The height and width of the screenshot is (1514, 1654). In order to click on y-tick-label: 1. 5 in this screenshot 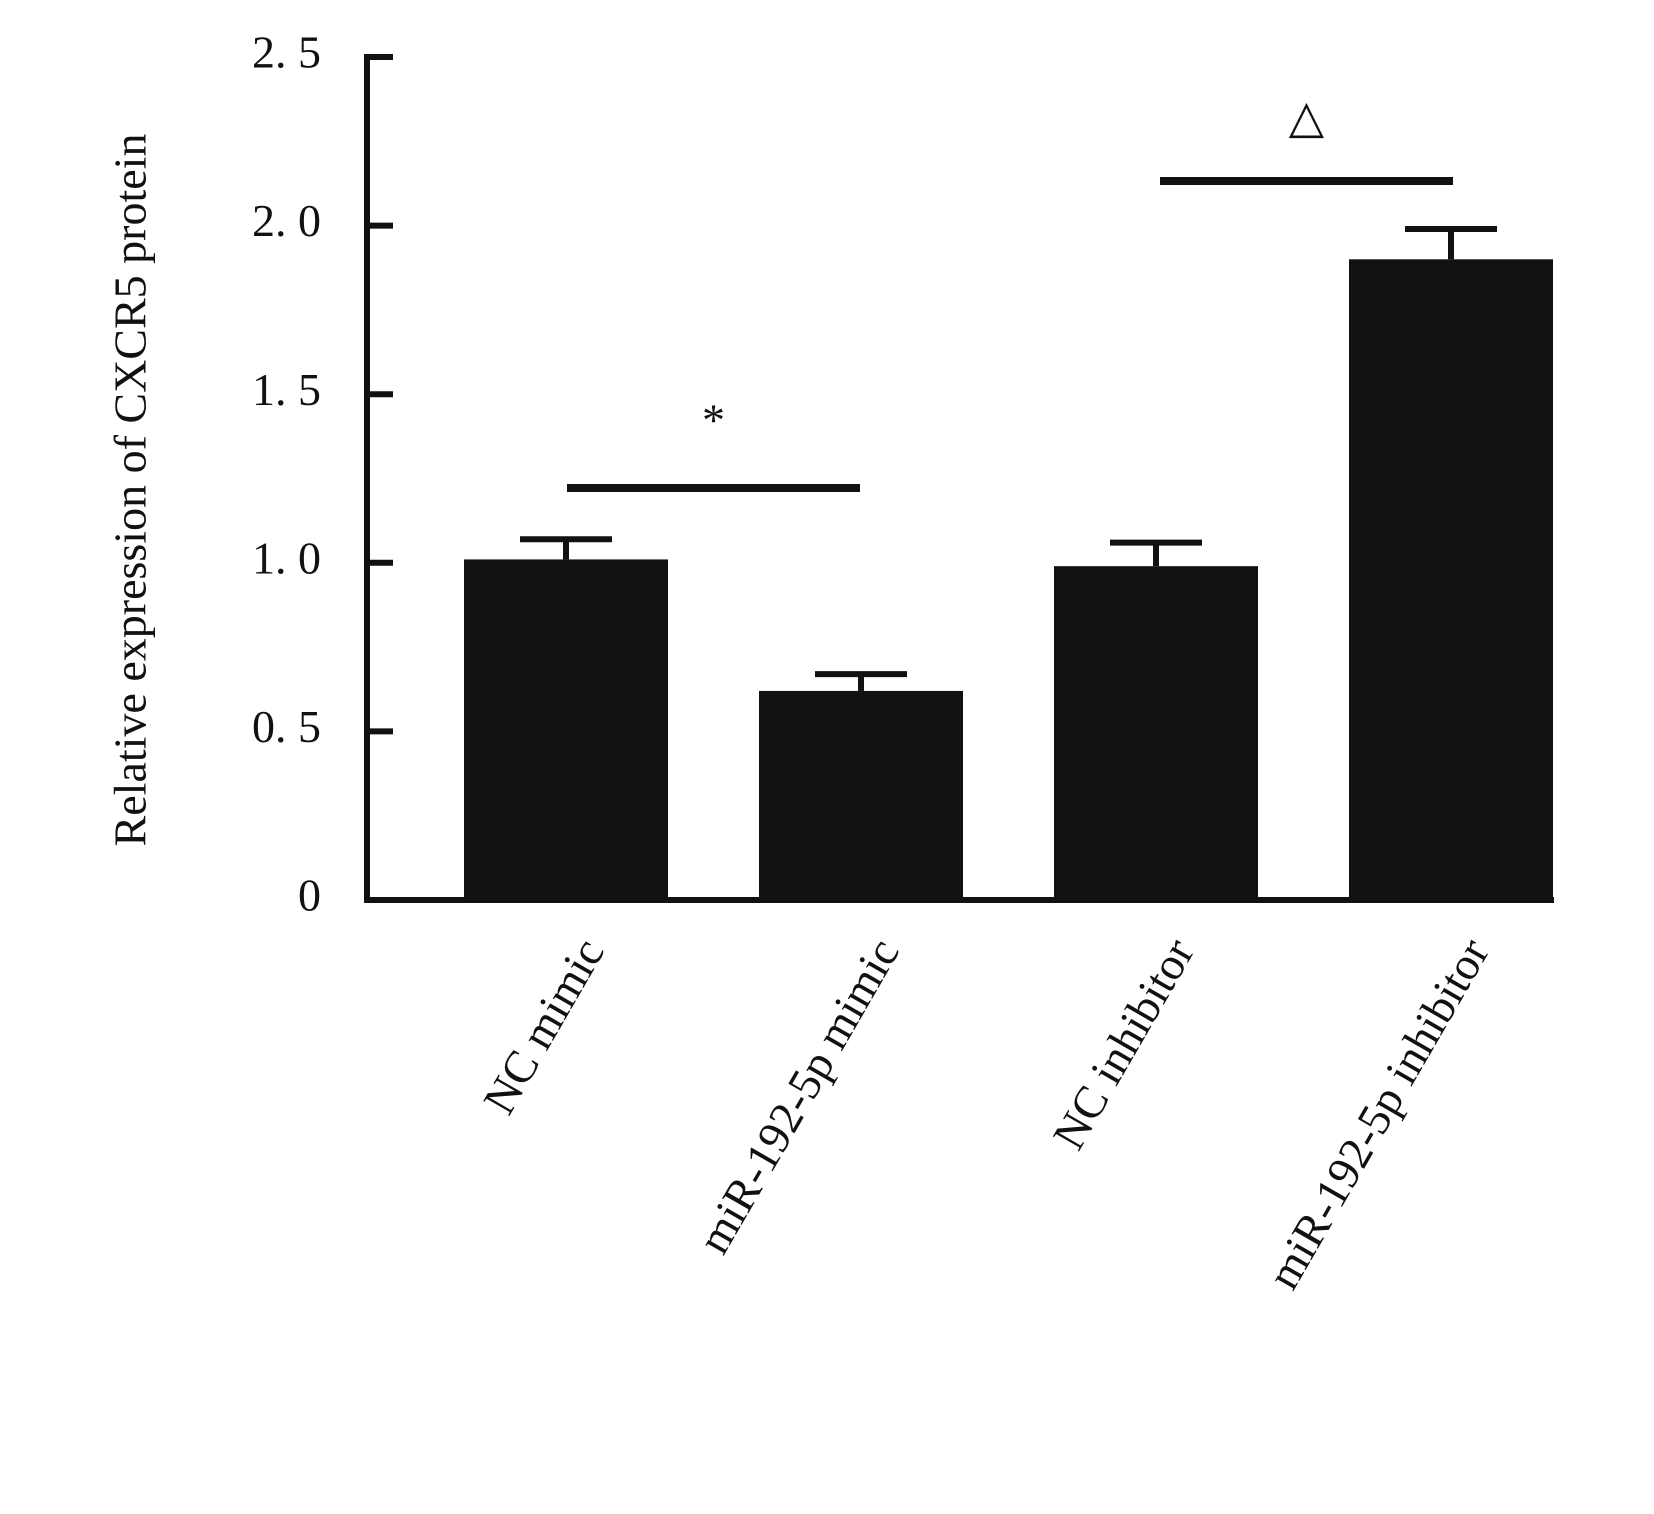, I will do `click(286, 389)`.